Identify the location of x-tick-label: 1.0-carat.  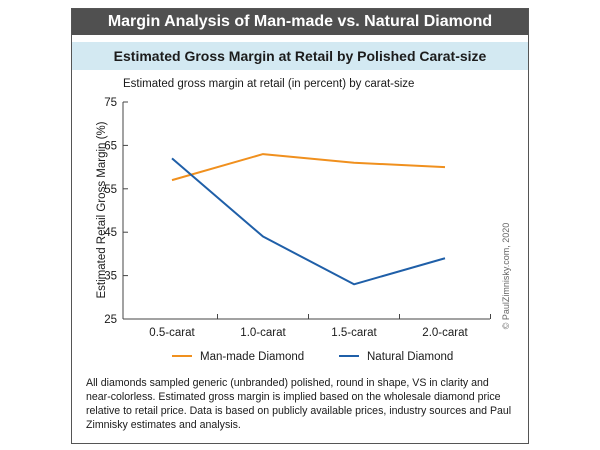
(263, 333).